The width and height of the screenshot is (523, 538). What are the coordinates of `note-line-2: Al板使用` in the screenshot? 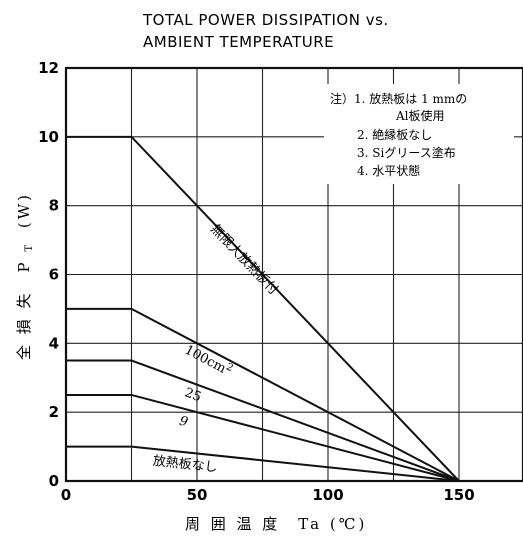 It's located at (420, 115).